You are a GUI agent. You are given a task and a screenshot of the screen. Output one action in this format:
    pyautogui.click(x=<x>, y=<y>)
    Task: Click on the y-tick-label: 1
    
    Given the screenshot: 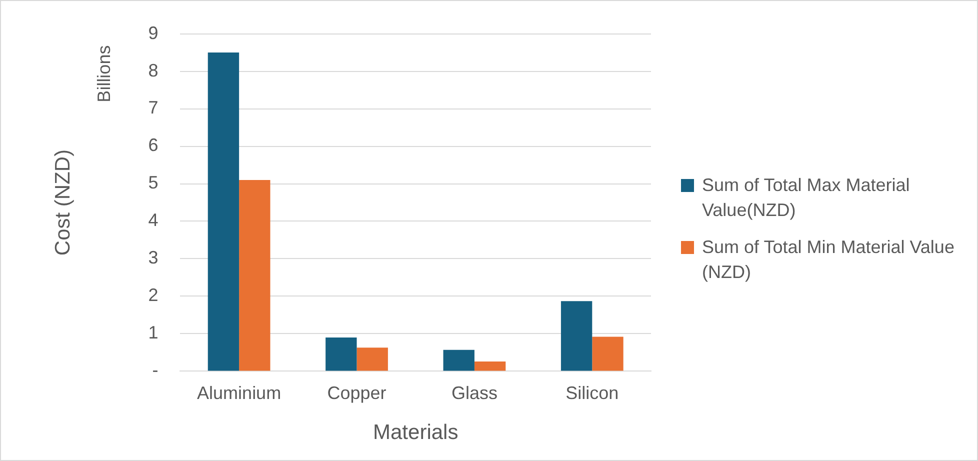 What is the action you would take?
    pyautogui.click(x=153, y=332)
    